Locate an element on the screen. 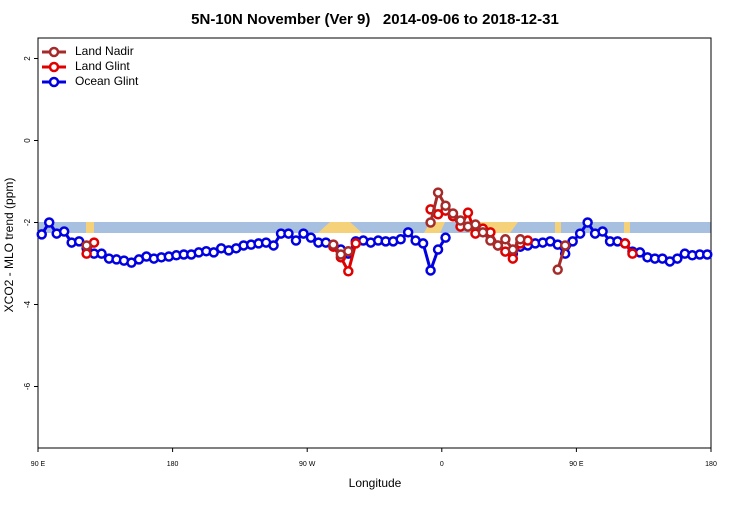 This screenshot has width=750, height=505. y-axis-label: XCO2 - MLO trend (ppm) is located at coordinates (9, 245).